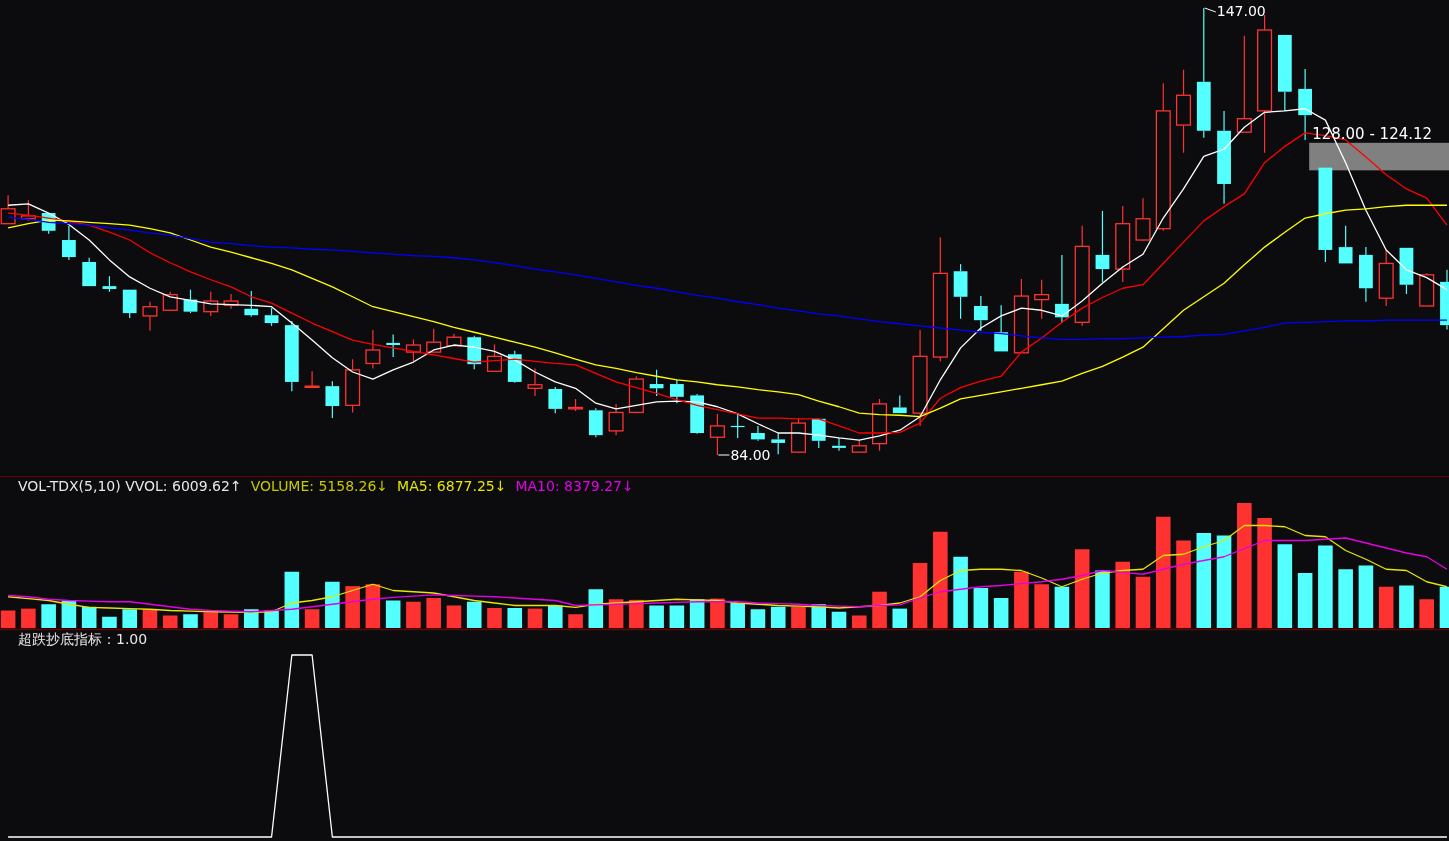 This screenshot has height=841, width=1449. Describe the element at coordinates (750, 455) in the screenshot. I see `annotation: 84.00` at that location.